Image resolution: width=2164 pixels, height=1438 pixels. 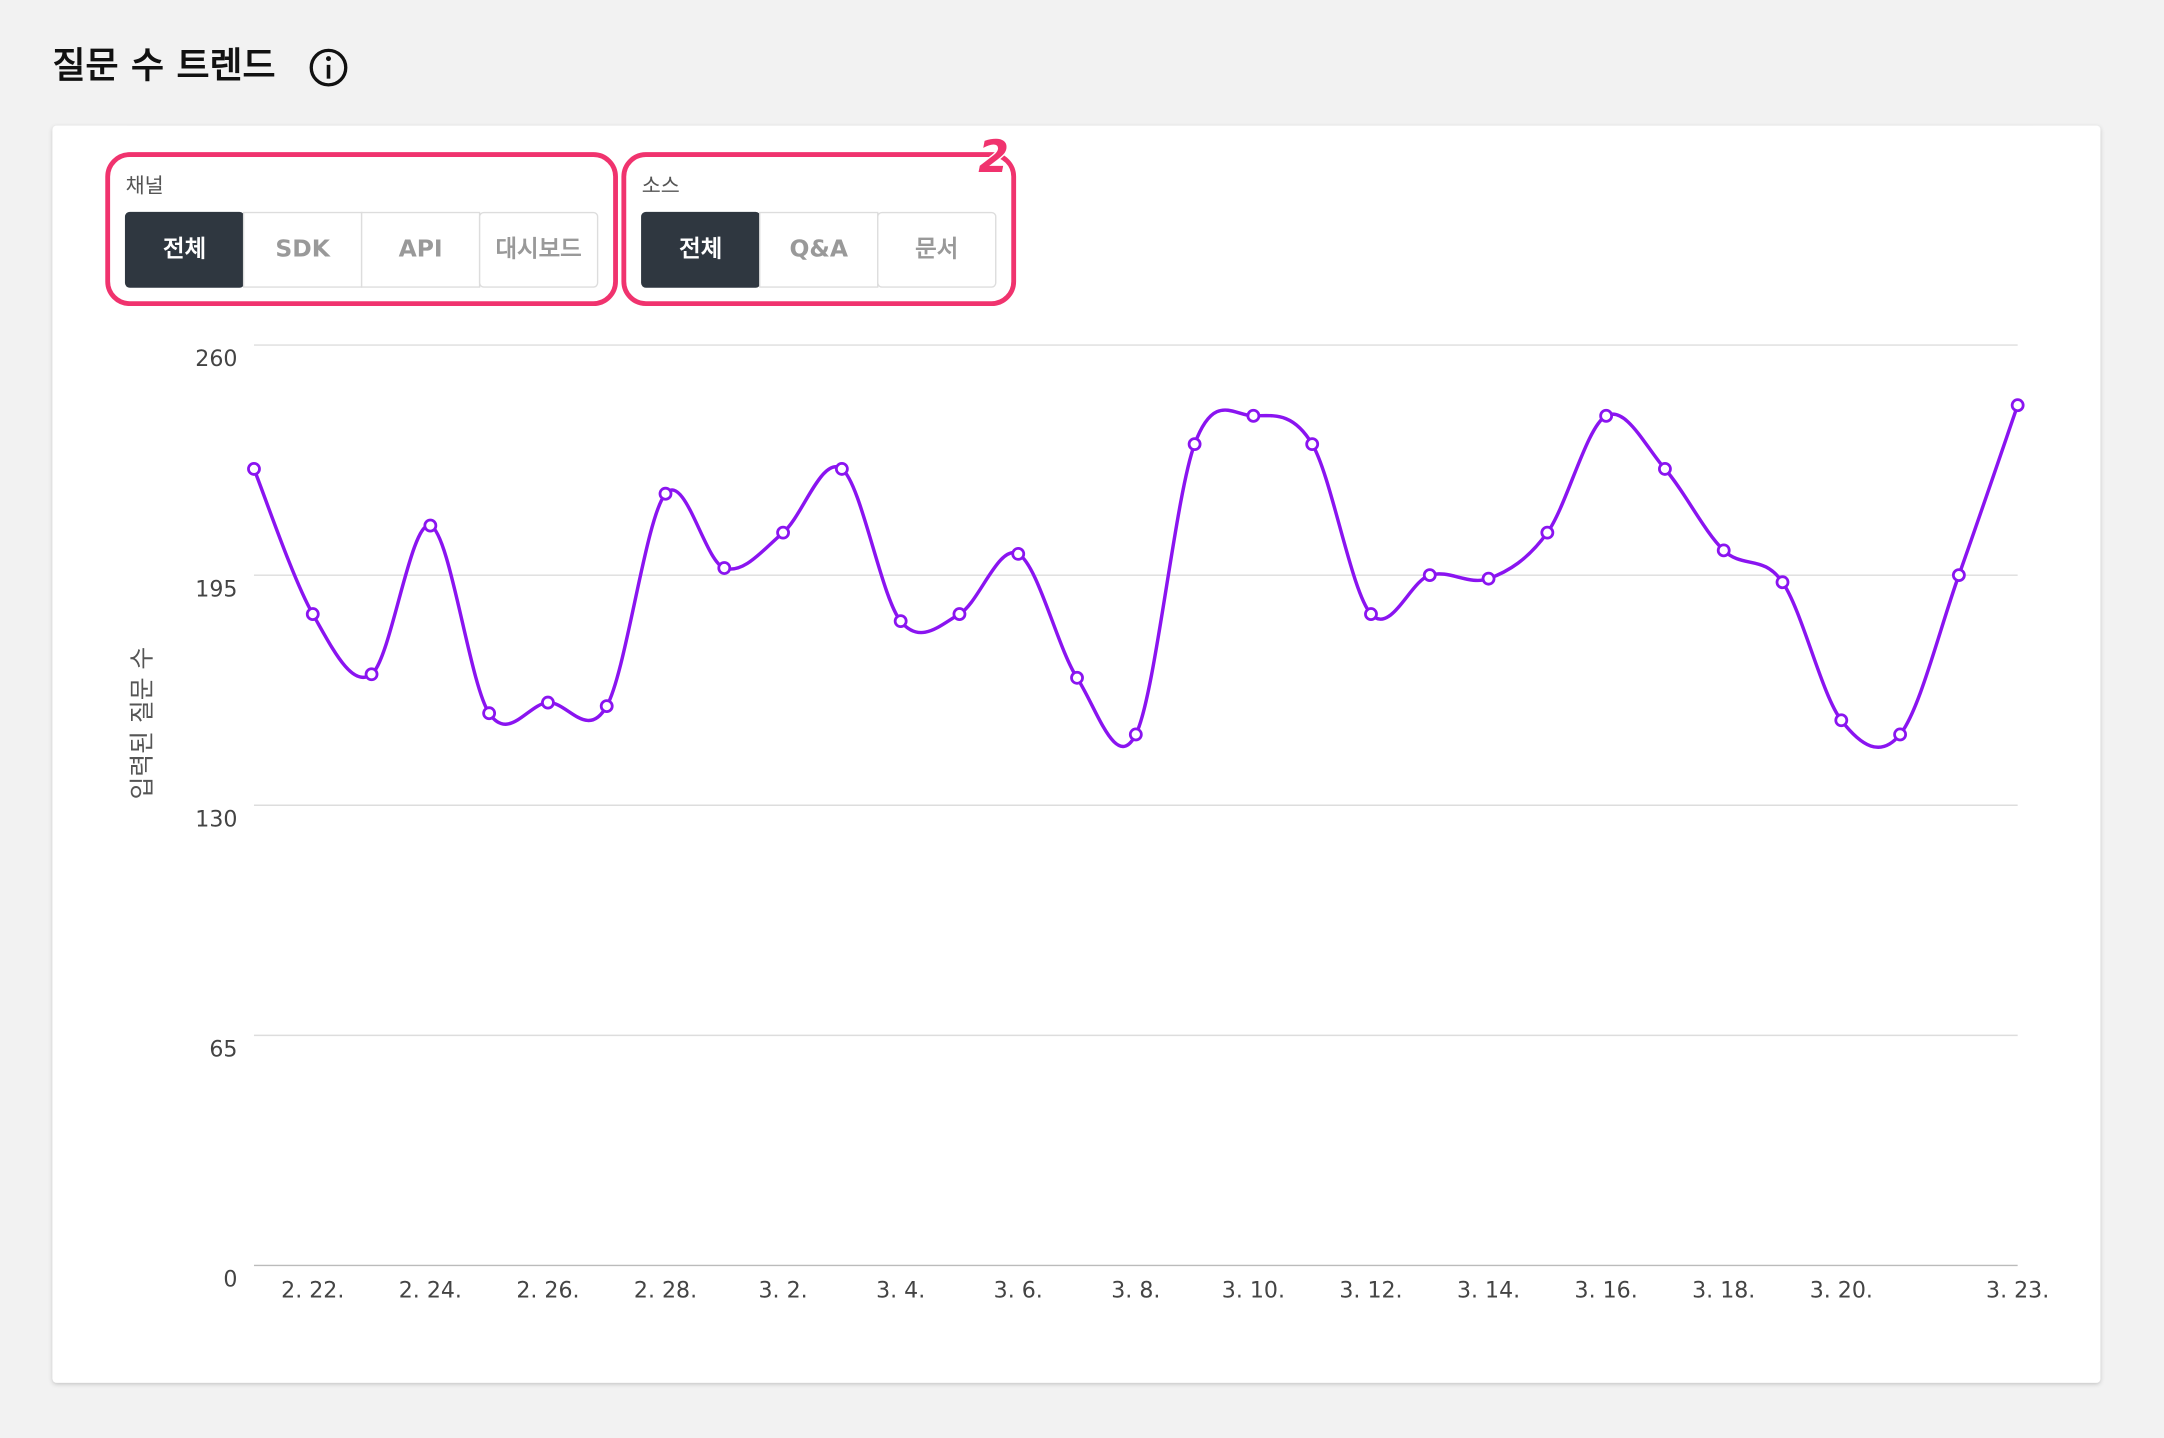 I want to click on filter-option: 문서, so click(x=936, y=248).